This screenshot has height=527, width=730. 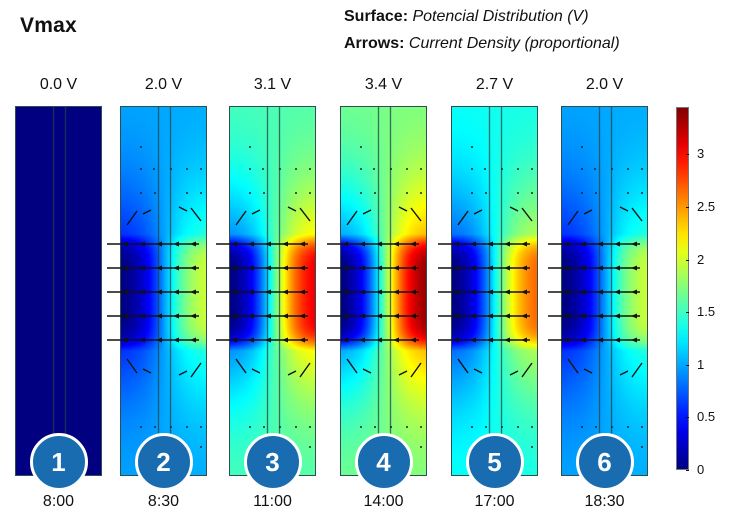 What do you see at coordinates (154, 297) in the screenshot?
I see `current-density-arrows` at bounding box center [154, 297].